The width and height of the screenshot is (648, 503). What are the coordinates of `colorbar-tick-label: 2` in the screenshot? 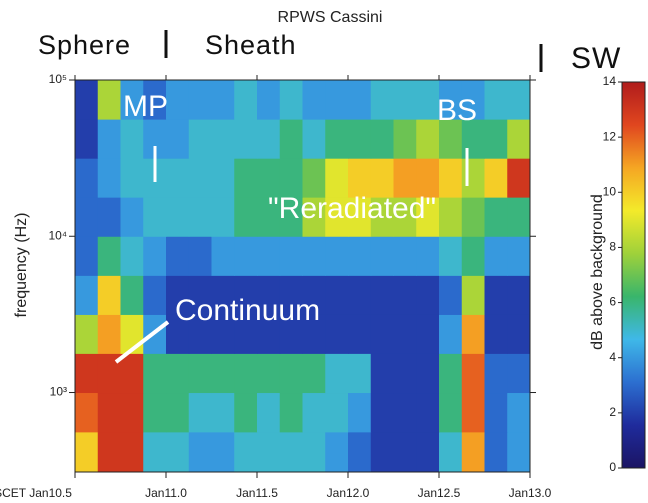 It's located at (612, 412).